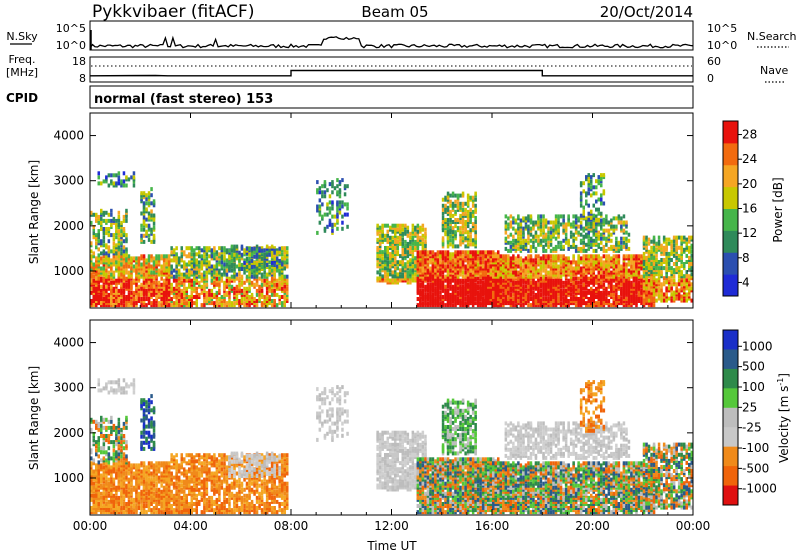 The image size is (800, 554). Describe the element at coordinates (22, 36) in the screenshot. I see `noise-left-label: N.Sky` at that location.